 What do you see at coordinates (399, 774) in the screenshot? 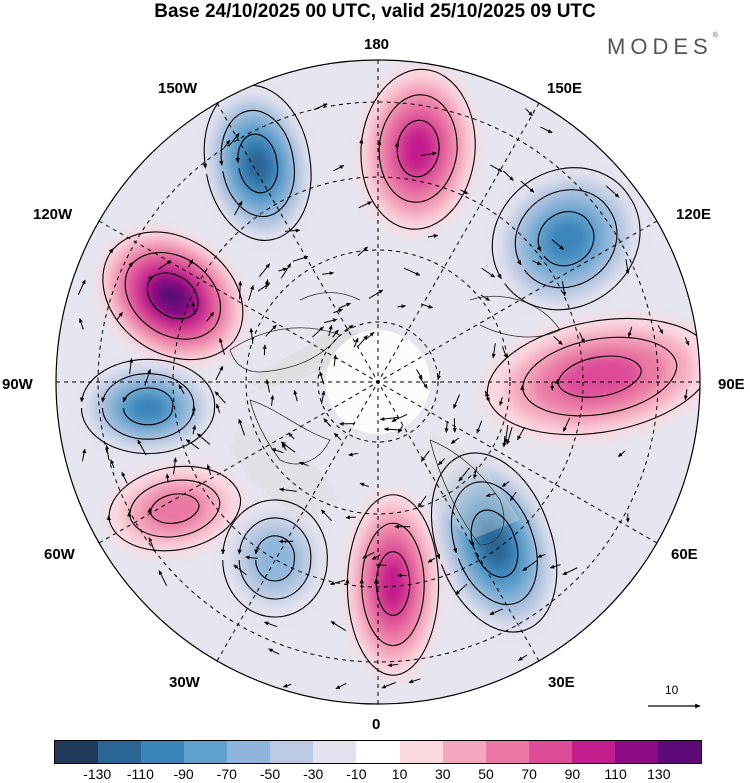
I see `colorbar-tick-label: 10` at bounding box center [399, 774].